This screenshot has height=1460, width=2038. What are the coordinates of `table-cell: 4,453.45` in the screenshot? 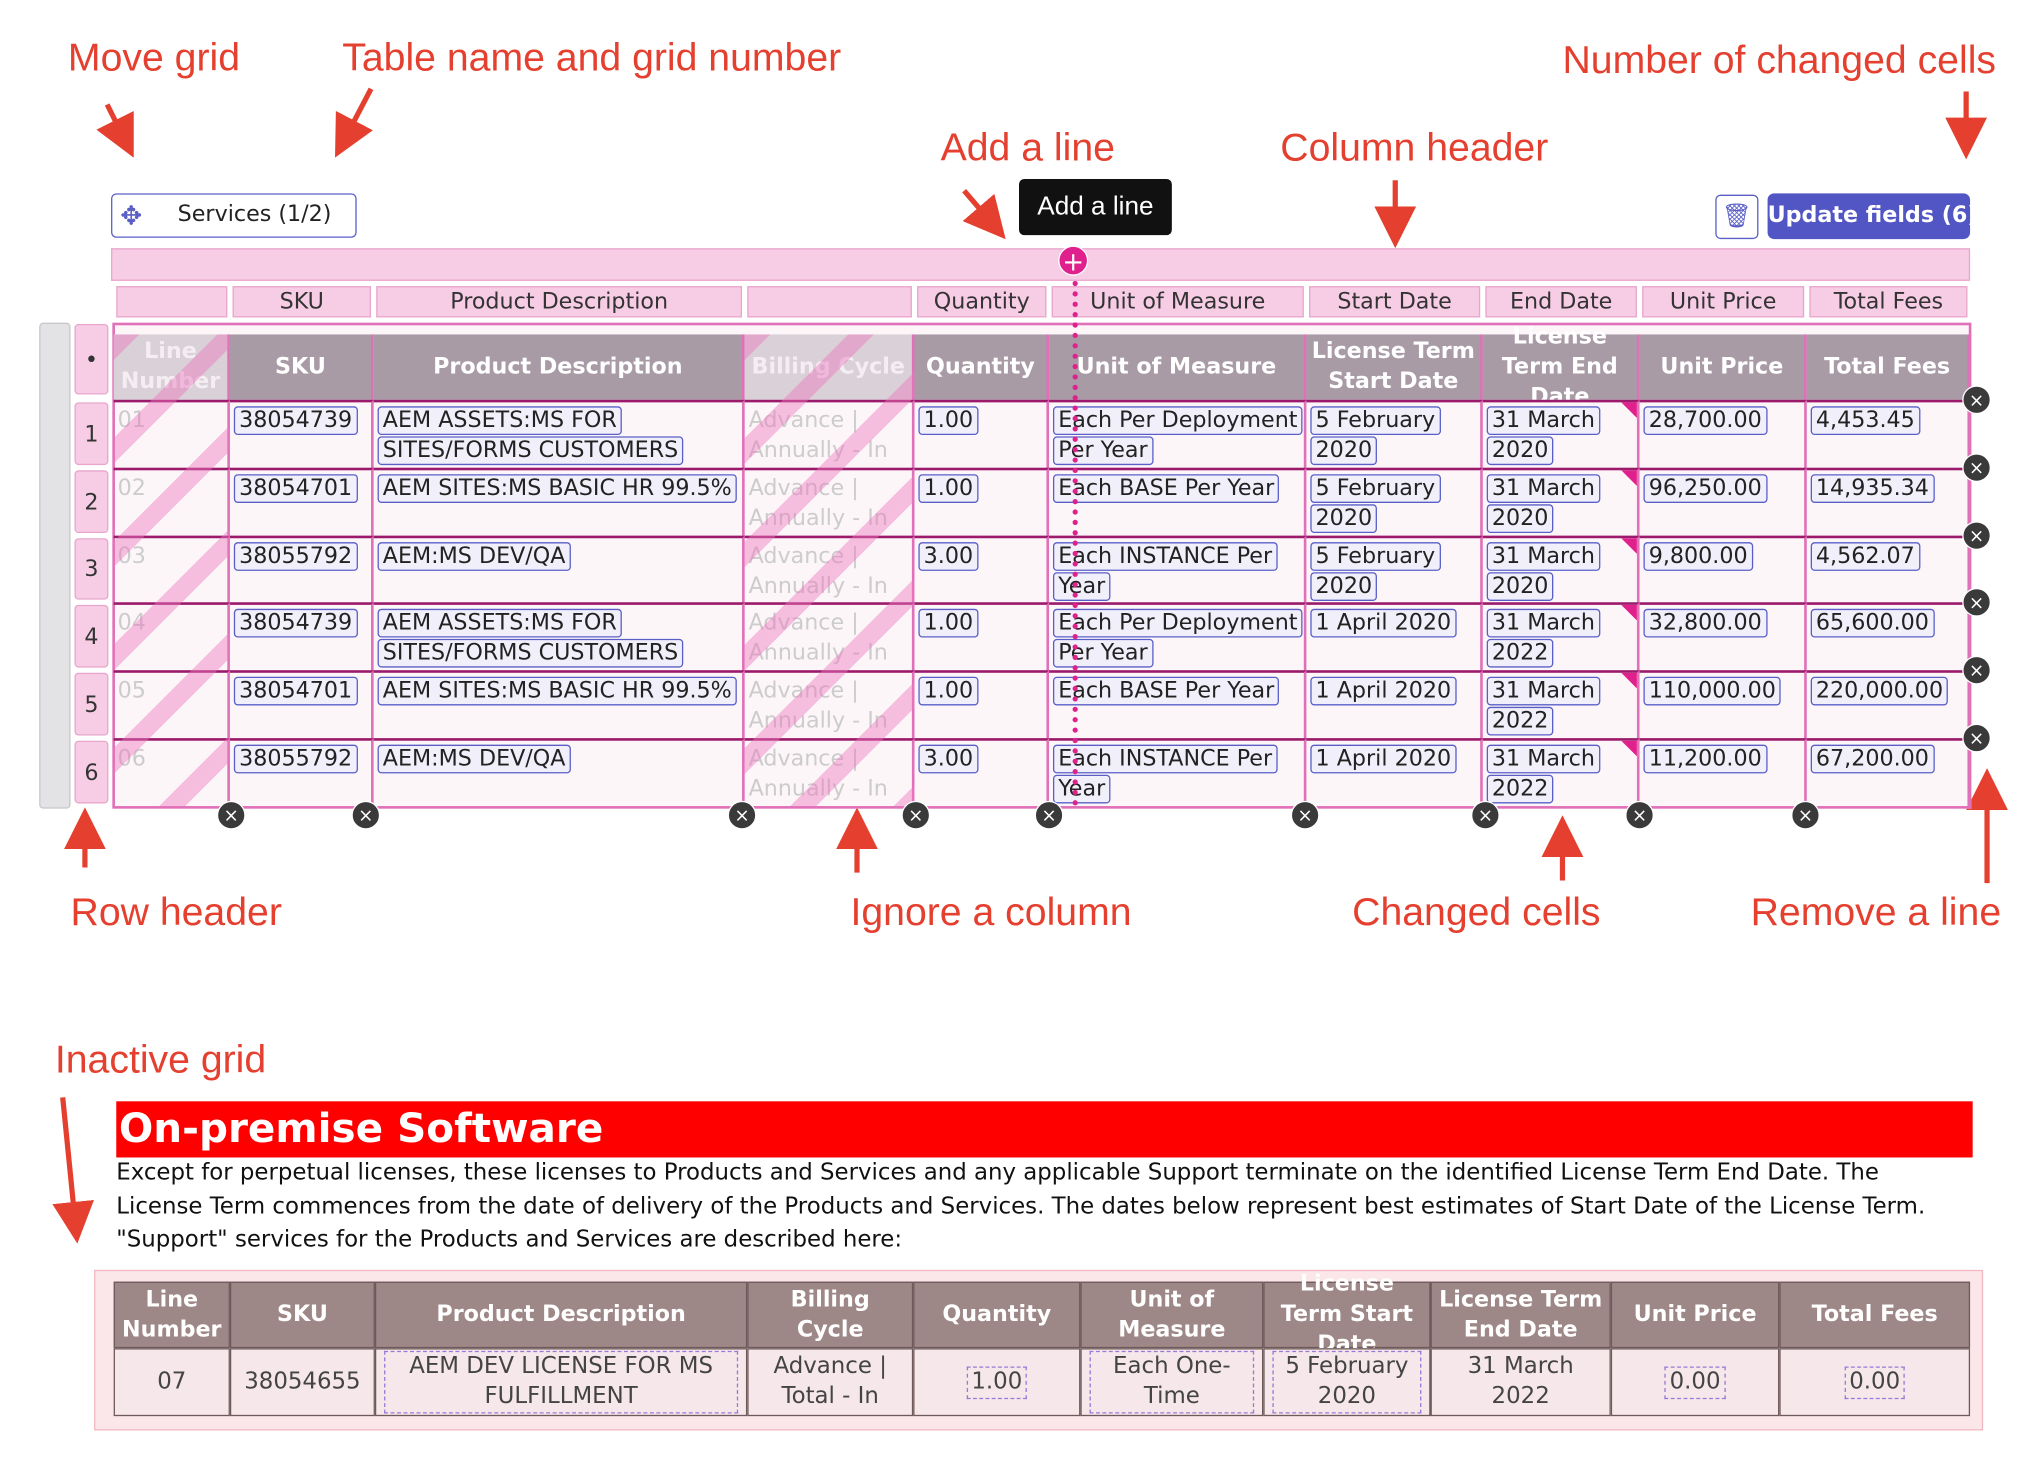 It's located at (1888, 433).